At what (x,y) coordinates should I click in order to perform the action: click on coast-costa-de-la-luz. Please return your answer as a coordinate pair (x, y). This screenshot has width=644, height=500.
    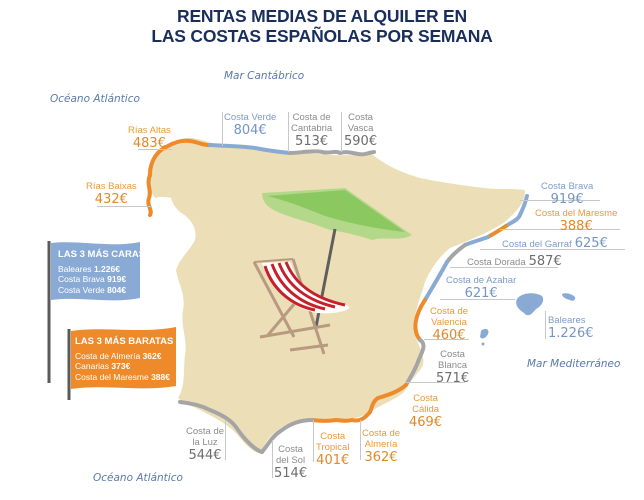
    Looking at the image, I should click on (221, 427).